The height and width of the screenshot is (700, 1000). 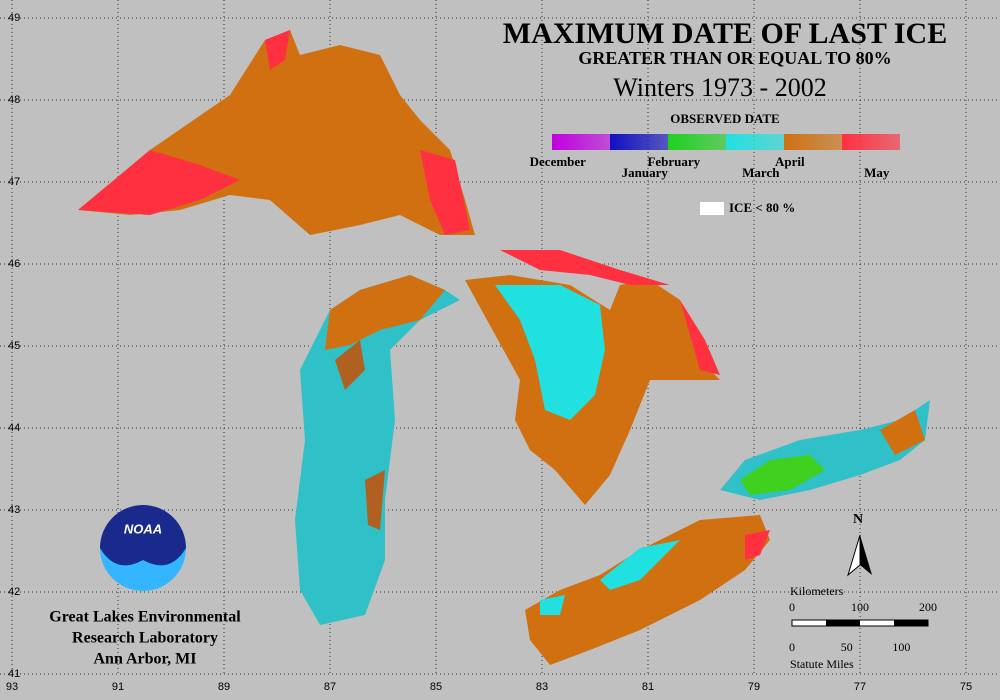 I want to click on scale-mi-label: 0, so click(x=792, y=647).